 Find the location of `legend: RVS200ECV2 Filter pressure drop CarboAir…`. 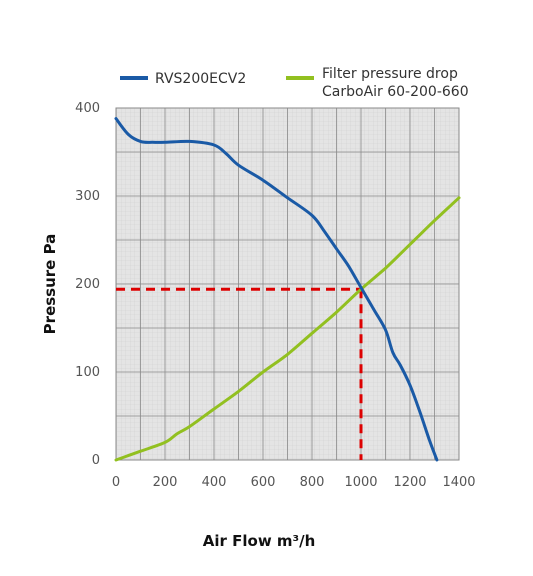

legend: RVS200ECV2 Filter pressure drop CarboAir… is located at coordinates (294, 83).